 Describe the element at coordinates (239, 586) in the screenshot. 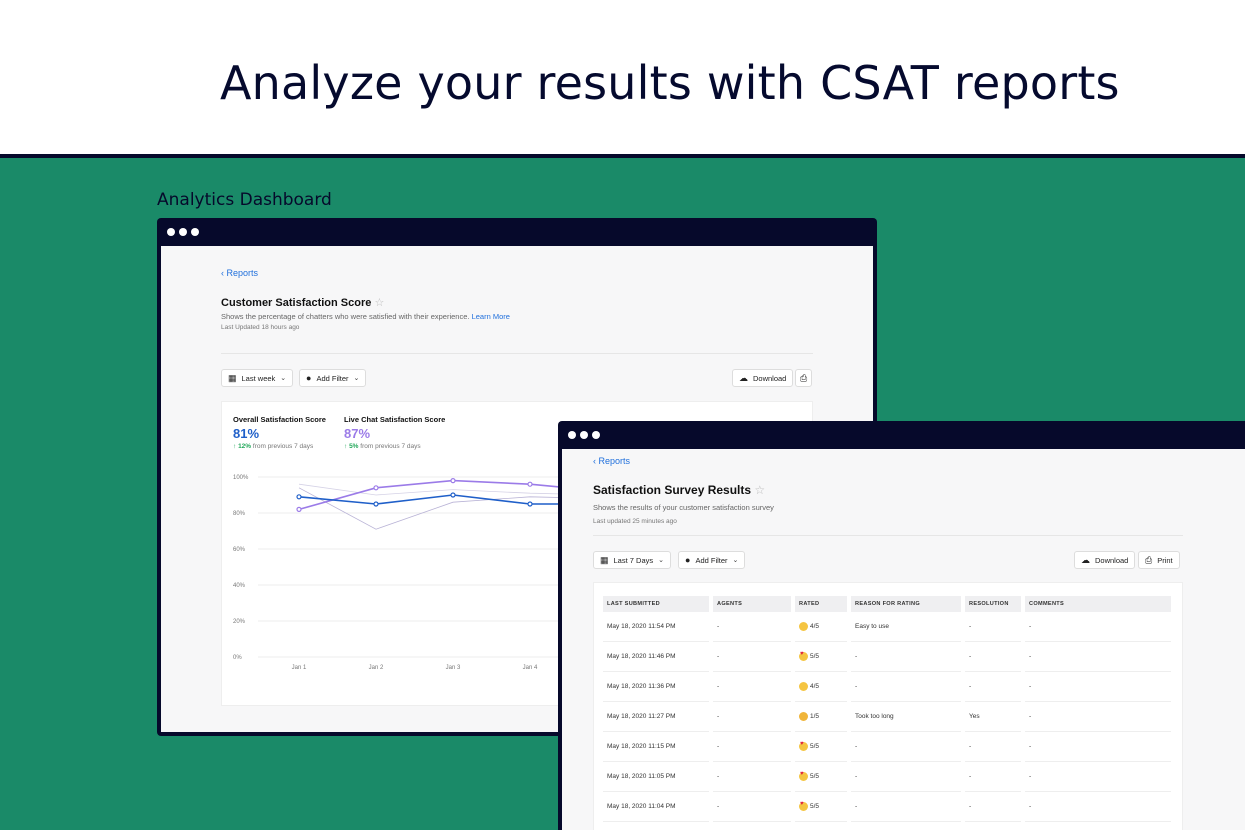

I see `y-tick-label: 40%` at that location.